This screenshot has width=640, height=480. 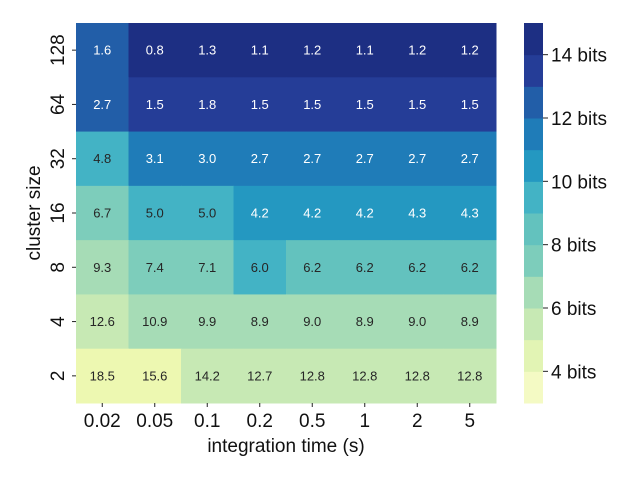 What do you see at coordinates (364, 421) in the screenshot?
I see `x-tick-label: 1` at bounding box center [364, 421].